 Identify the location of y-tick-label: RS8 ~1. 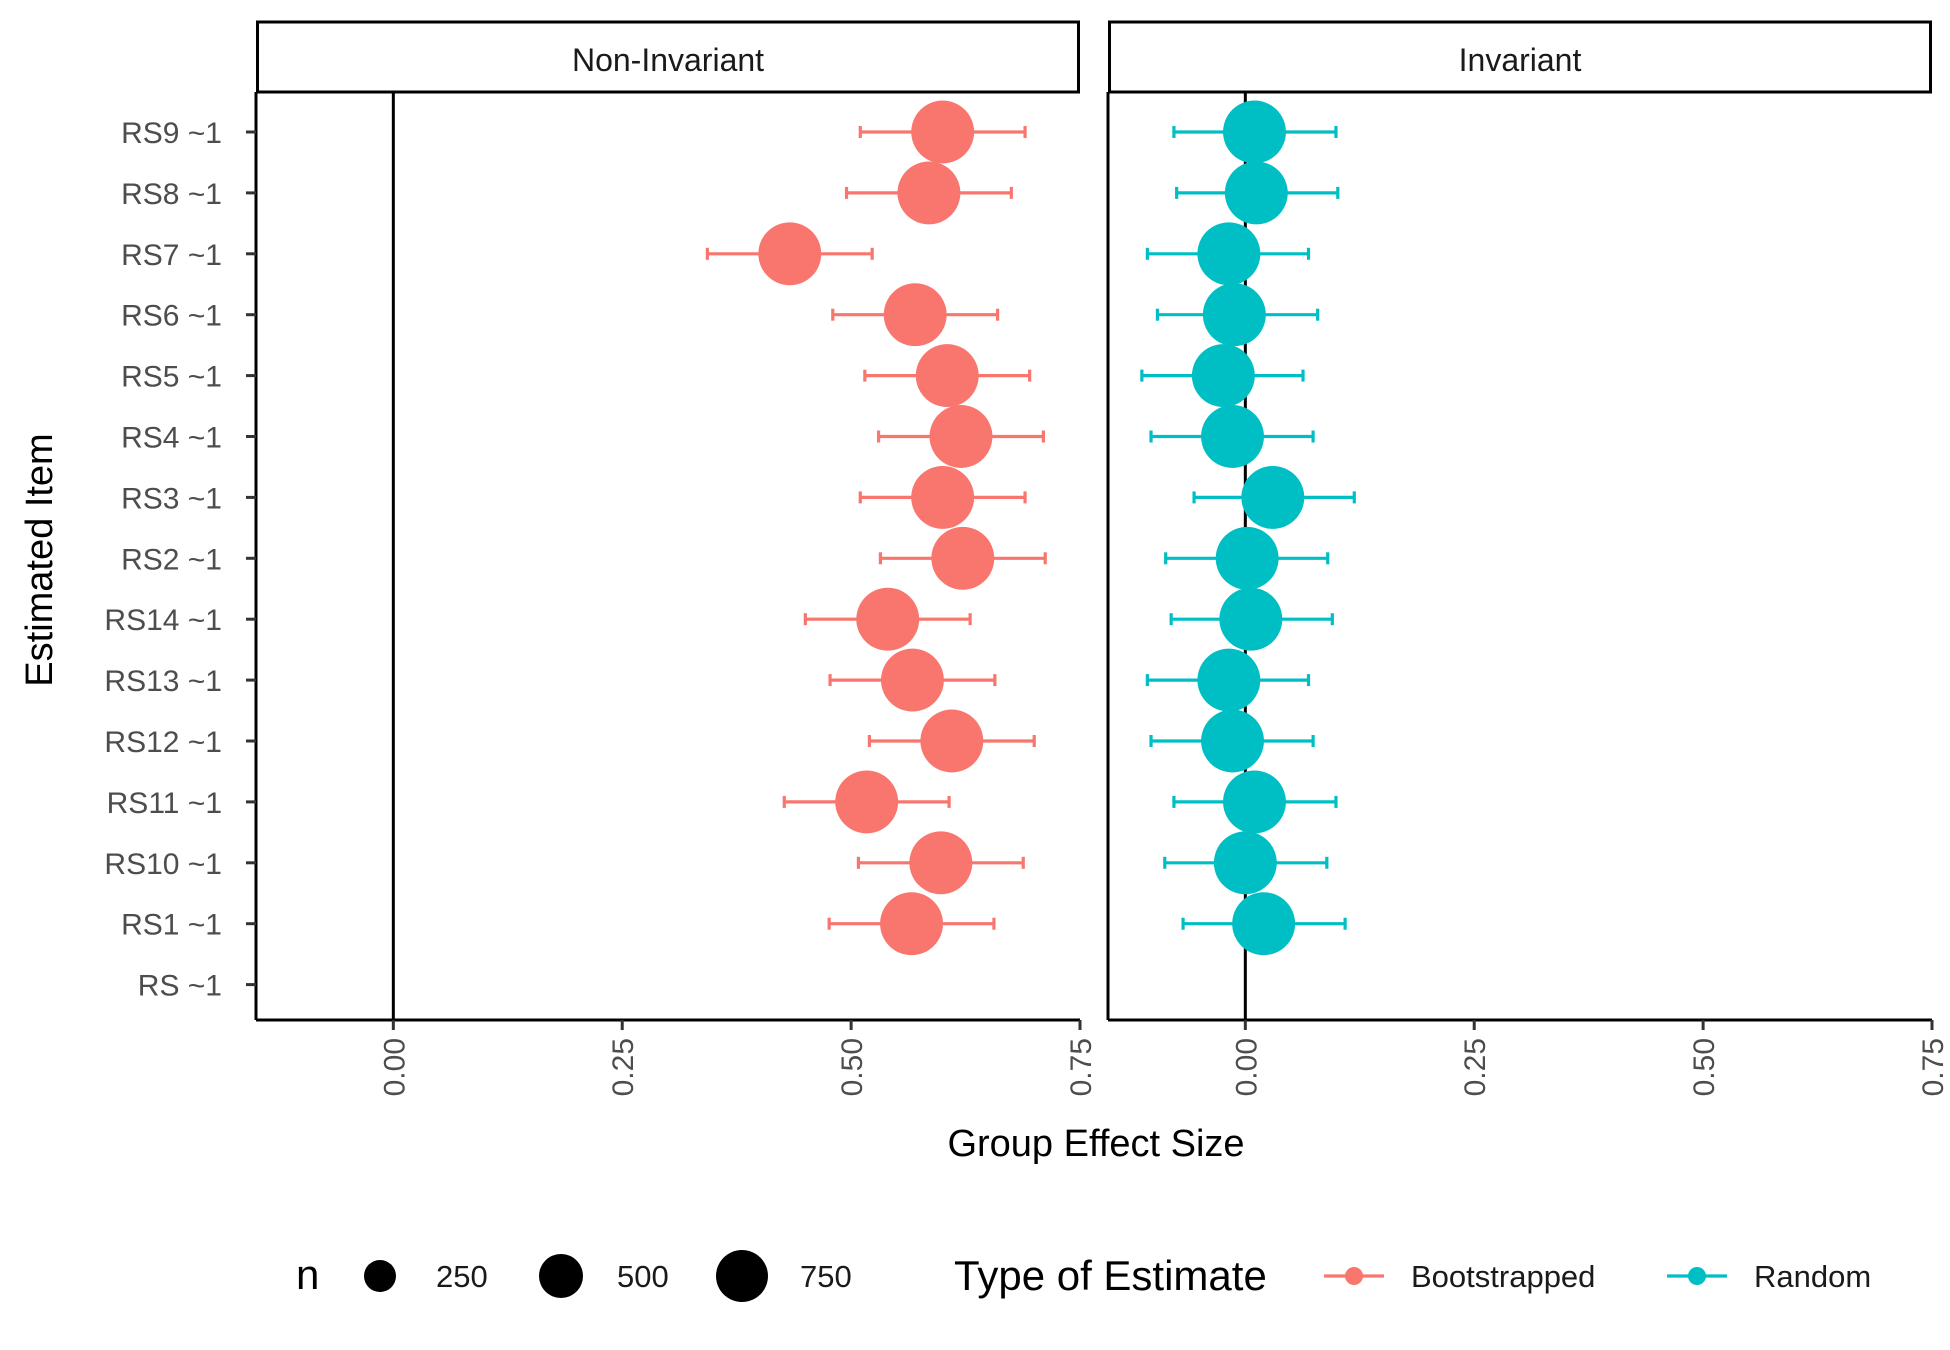
(171, 194).